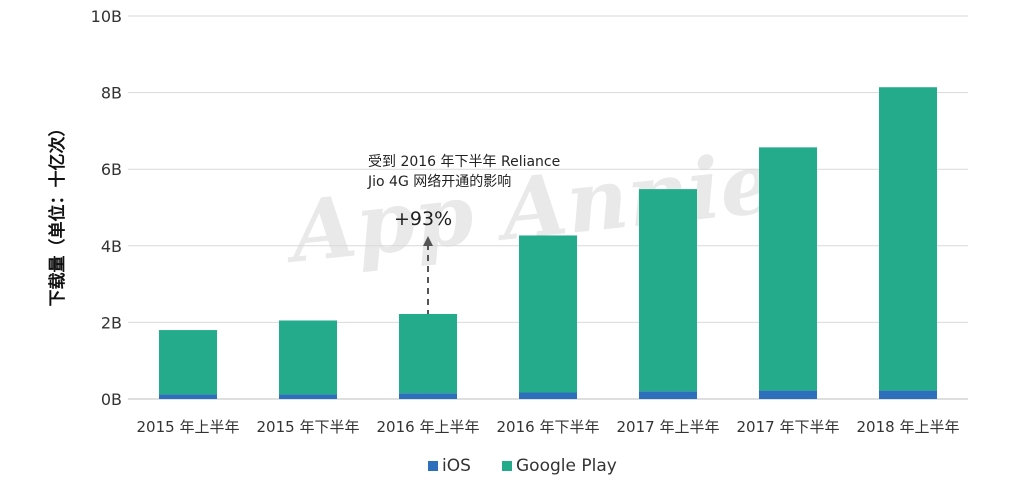 Image resolution: width=1024 pixels, height=502 pixels. I want to click on legend-label: Google Play, so click(566, 466).